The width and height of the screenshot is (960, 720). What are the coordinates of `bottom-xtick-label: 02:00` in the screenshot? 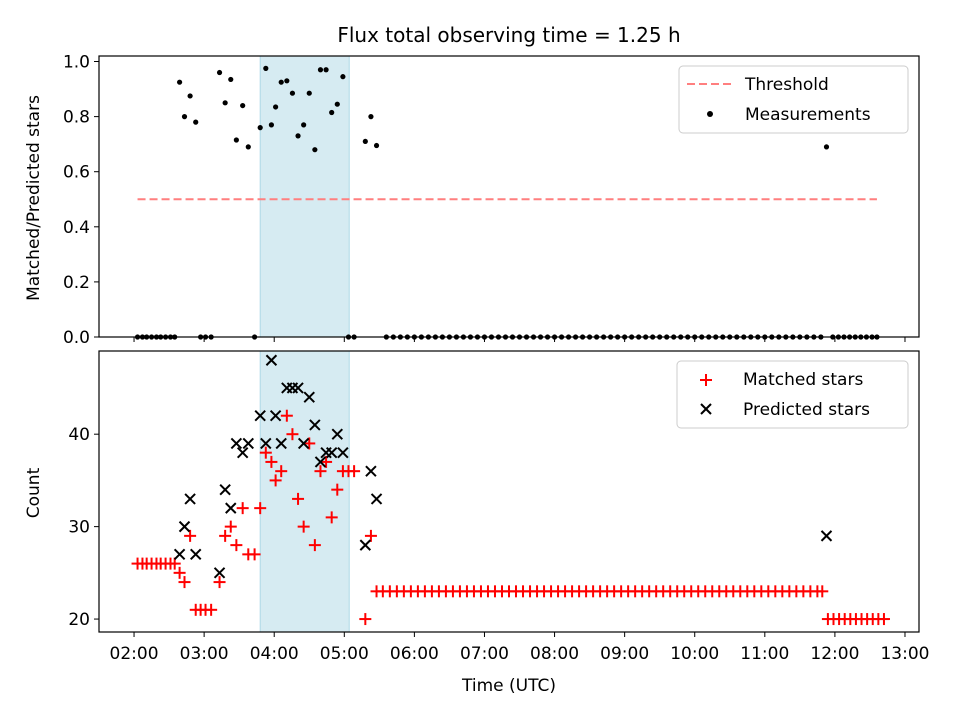 It's located at (134, 654).